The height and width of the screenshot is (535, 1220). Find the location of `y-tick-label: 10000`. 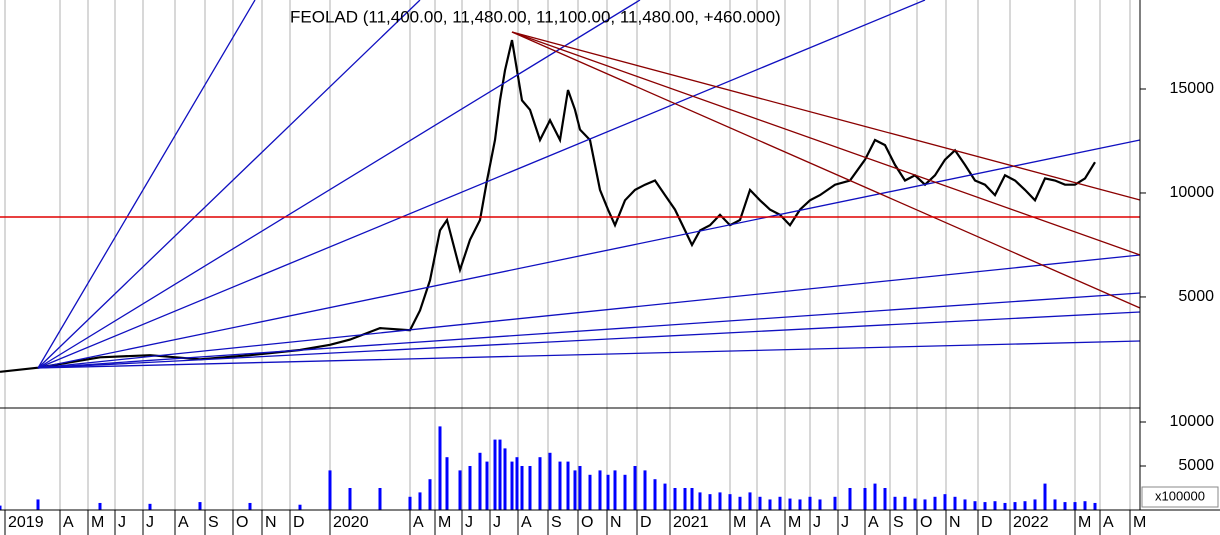

y-tick-label: 10000 is located at coordinates (1192, 192).